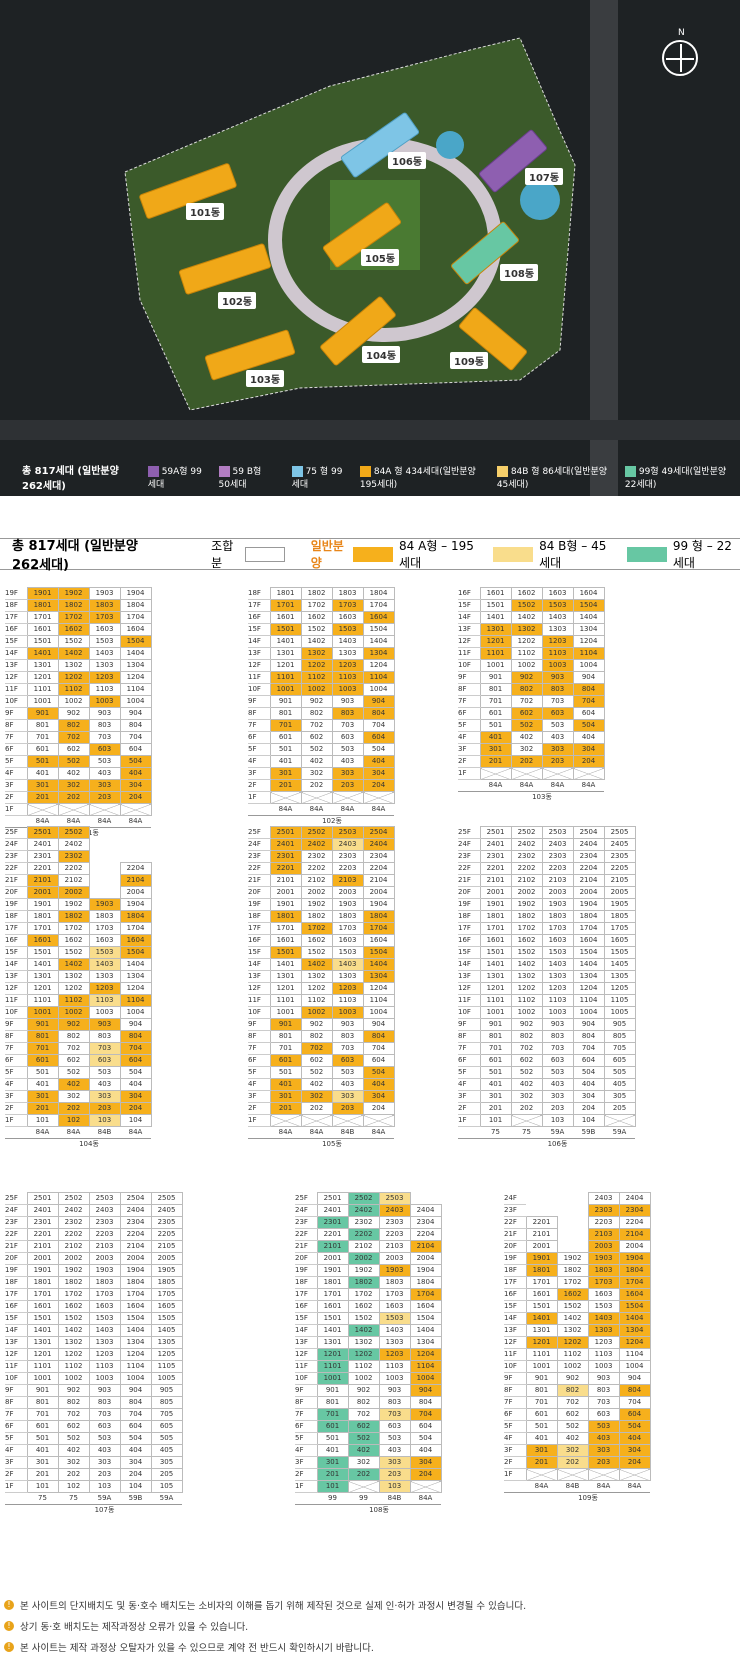  What do you see at coordinates (495, 1024) in the screenshot?
I see `unit-cell: 901` at bounding box center [495, 1024].